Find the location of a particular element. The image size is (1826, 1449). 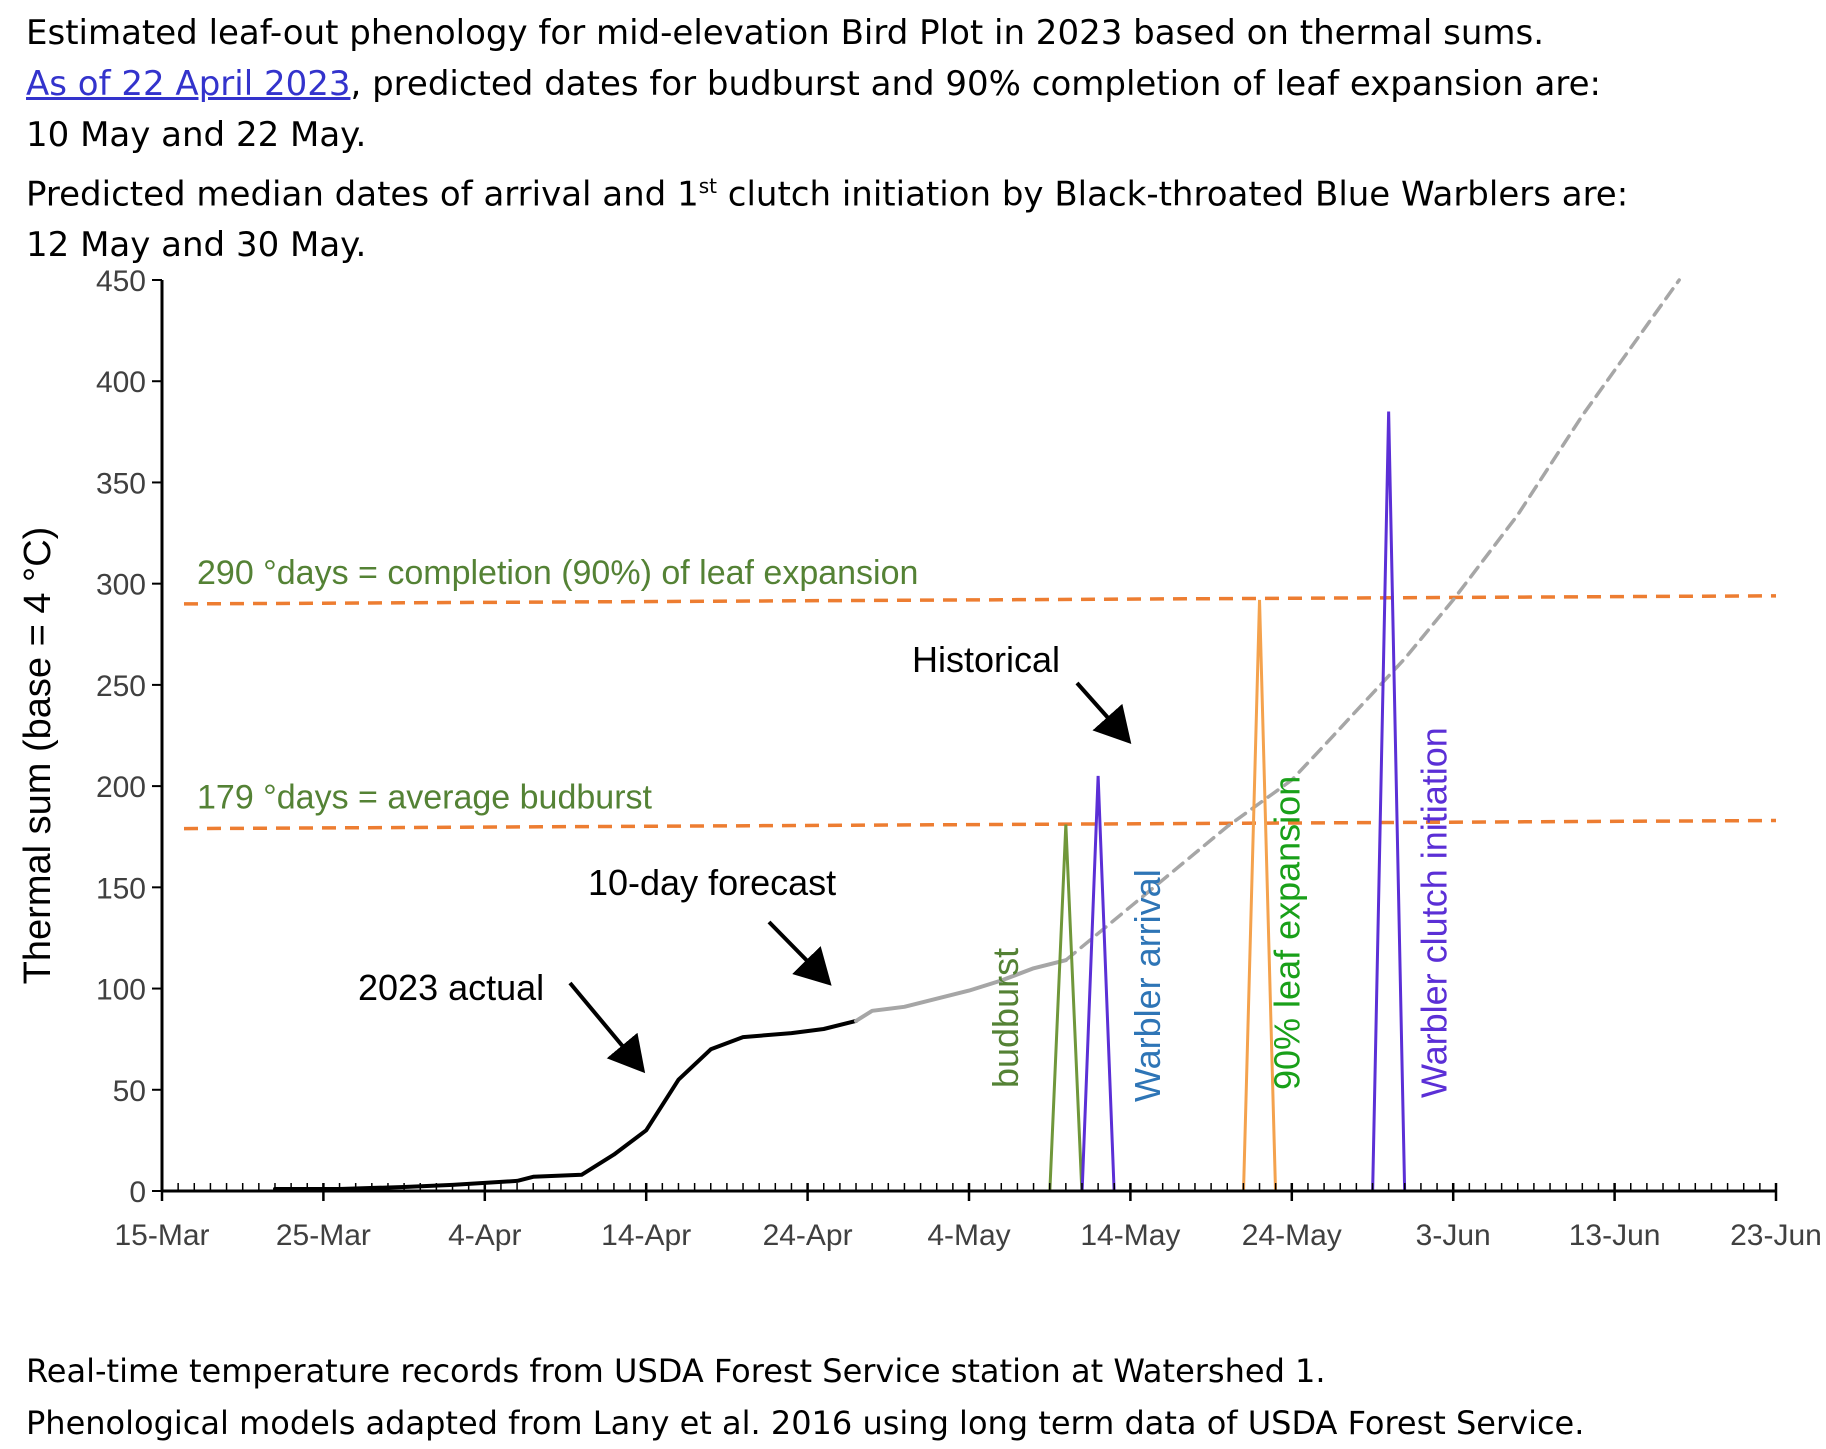

x-tick-label: 3-Jun is located at coordinates (1453, 1235).